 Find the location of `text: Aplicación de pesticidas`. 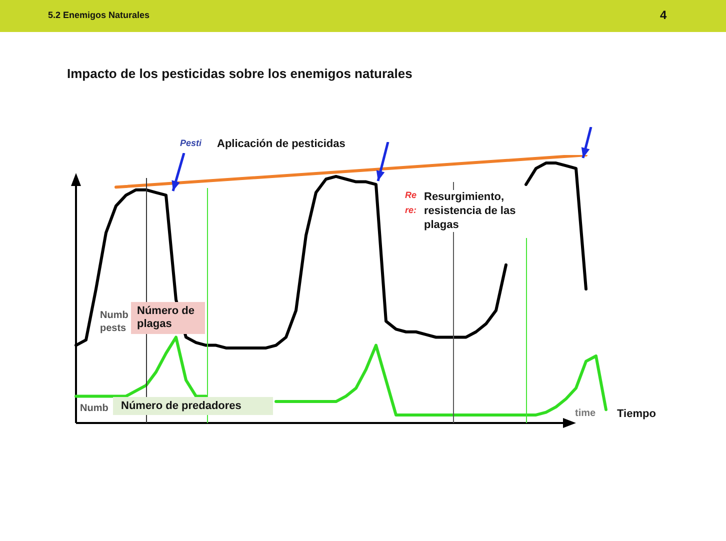

text: Aplicación de pesticidas is located at coordinates (281, 144).